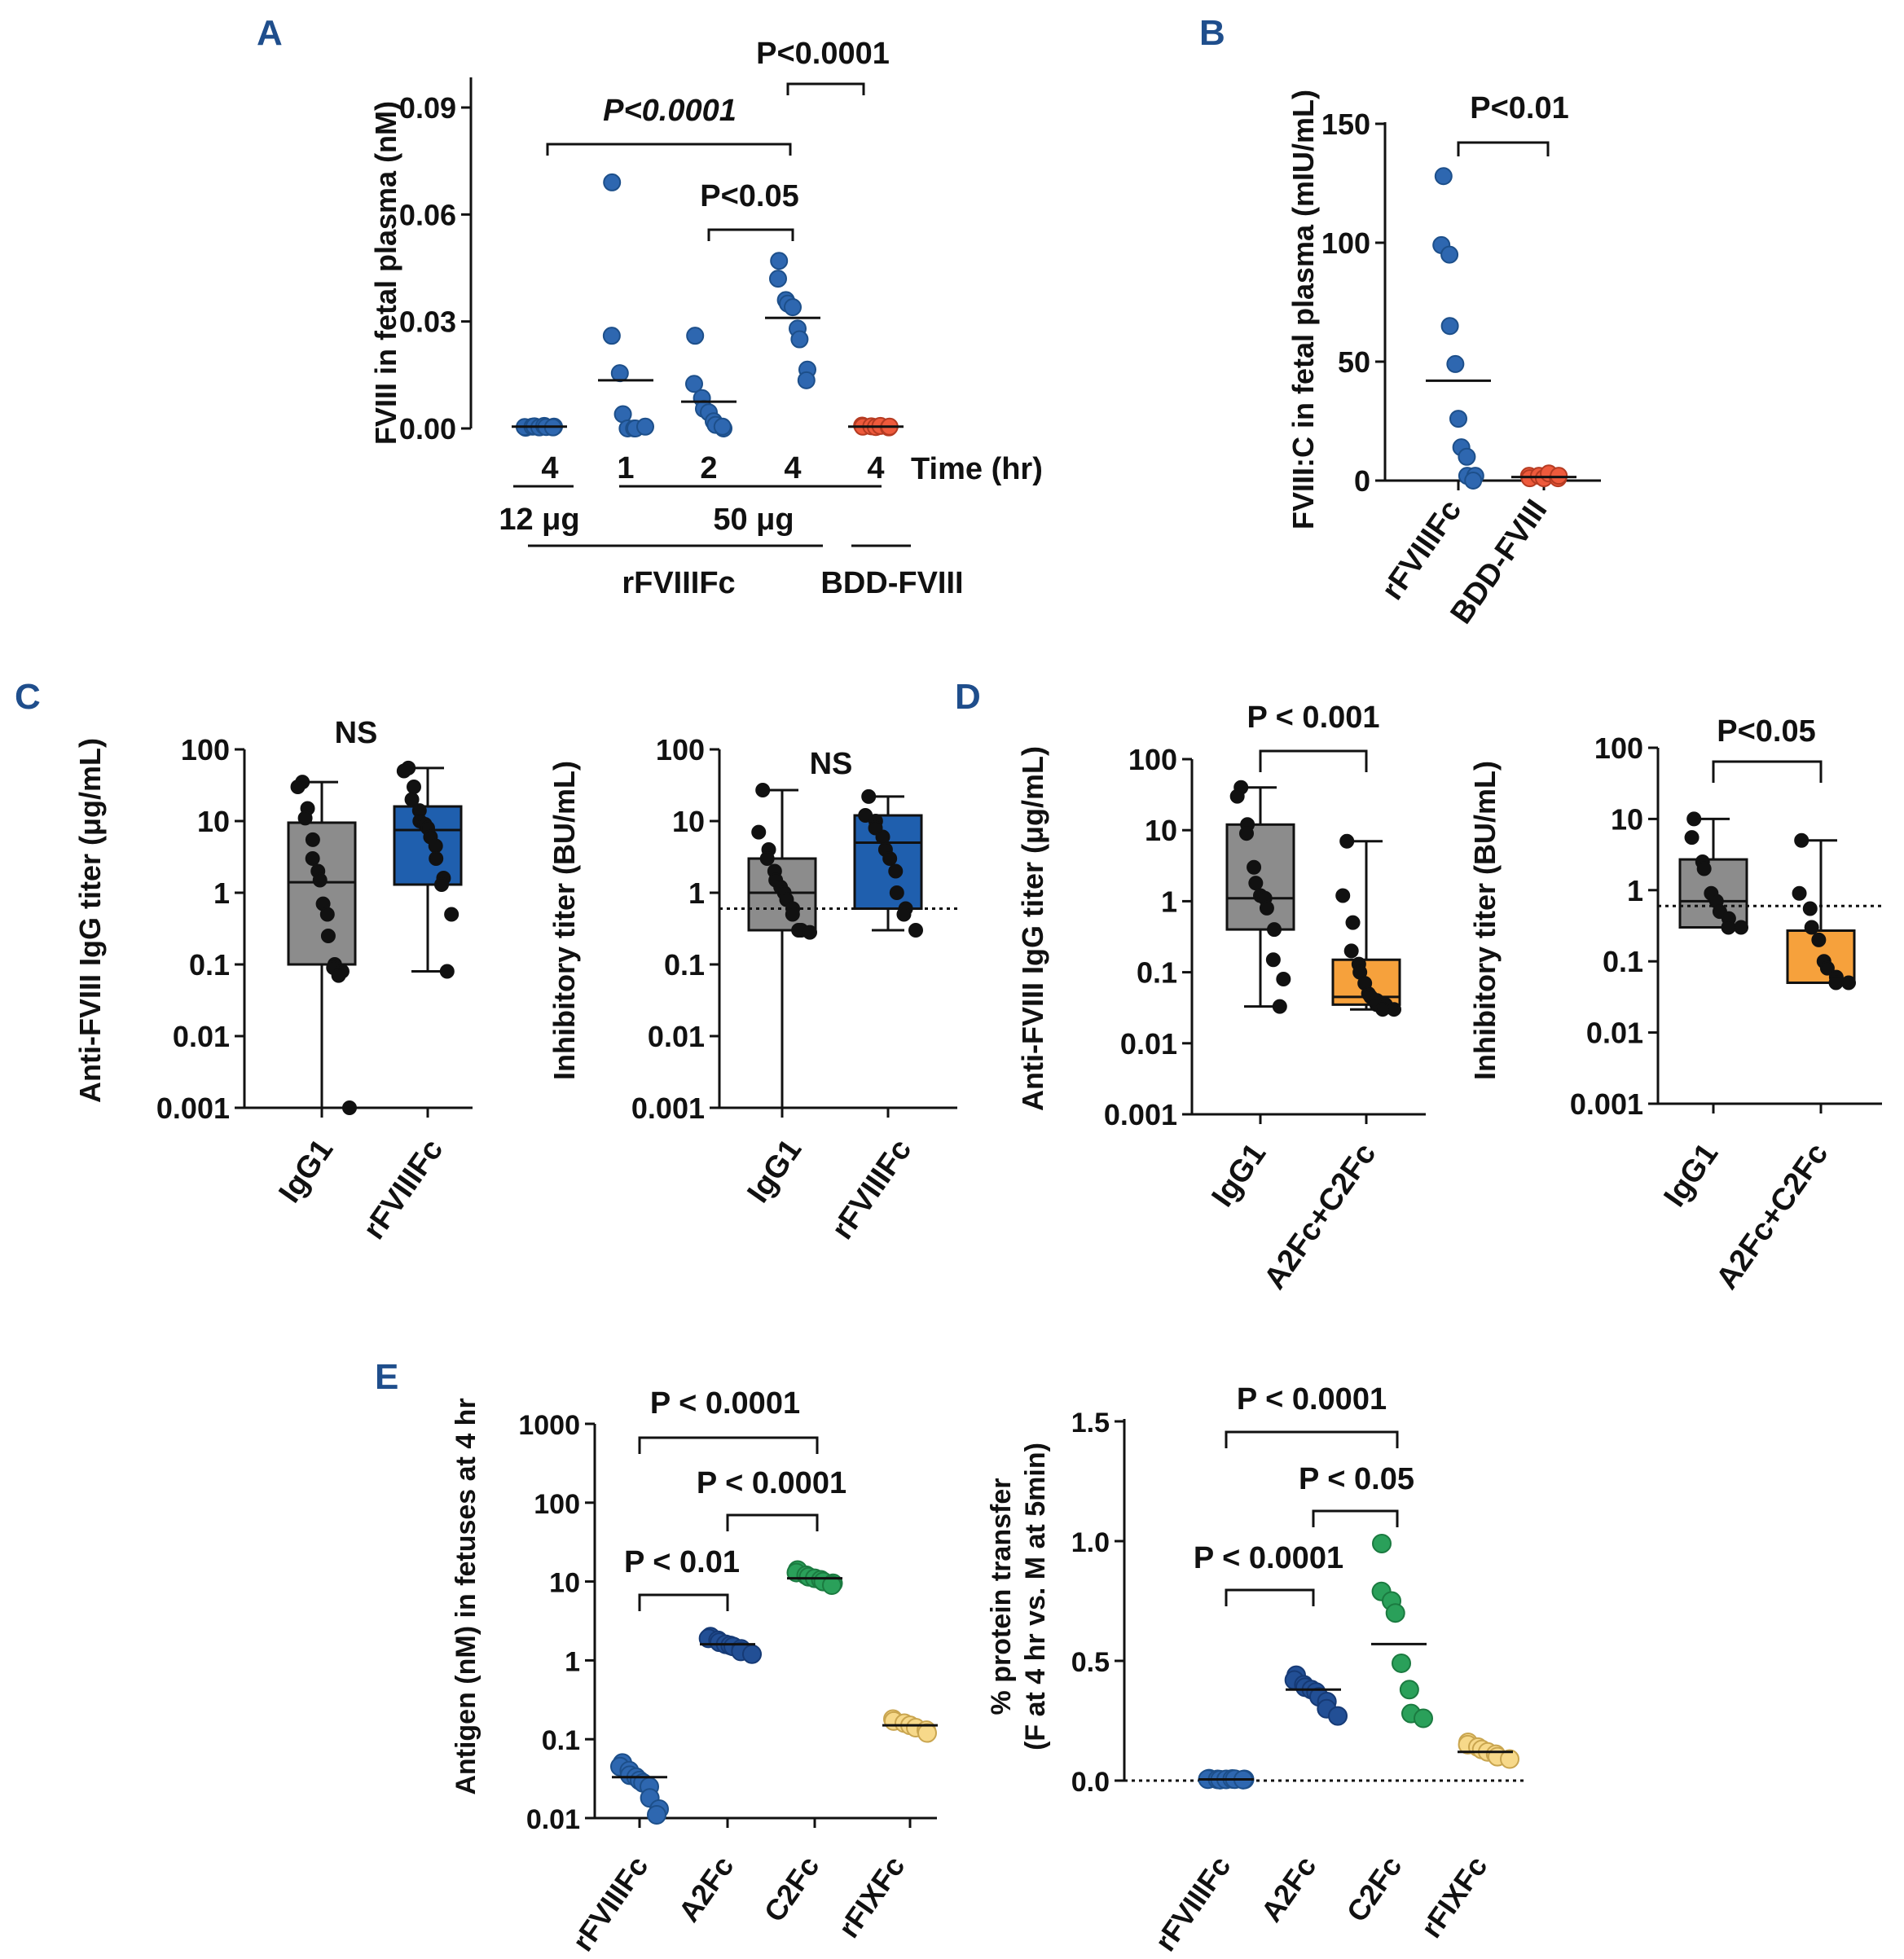 This screenshot has height=1959, width=1904. Describe the element at coordinates (1192, 1903) in the screenshot. I see `panel-e2-xlabel-1: rFVIIIFc` at that location.